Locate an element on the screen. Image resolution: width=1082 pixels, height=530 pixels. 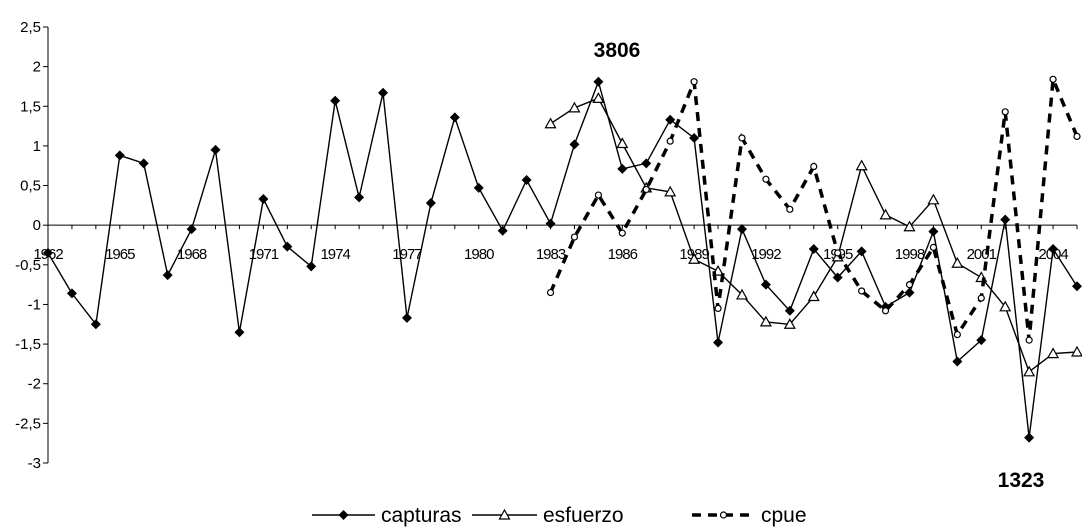
legend-label-esfuerzo: esfuerzo is located at coordinates (583, 515).